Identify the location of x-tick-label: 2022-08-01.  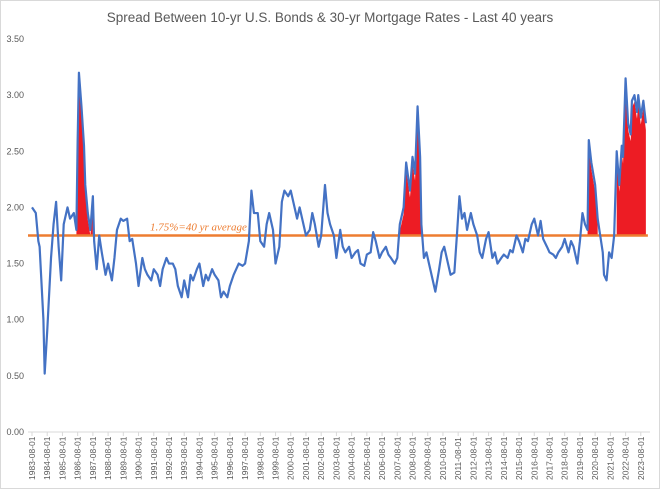
(626, 458).